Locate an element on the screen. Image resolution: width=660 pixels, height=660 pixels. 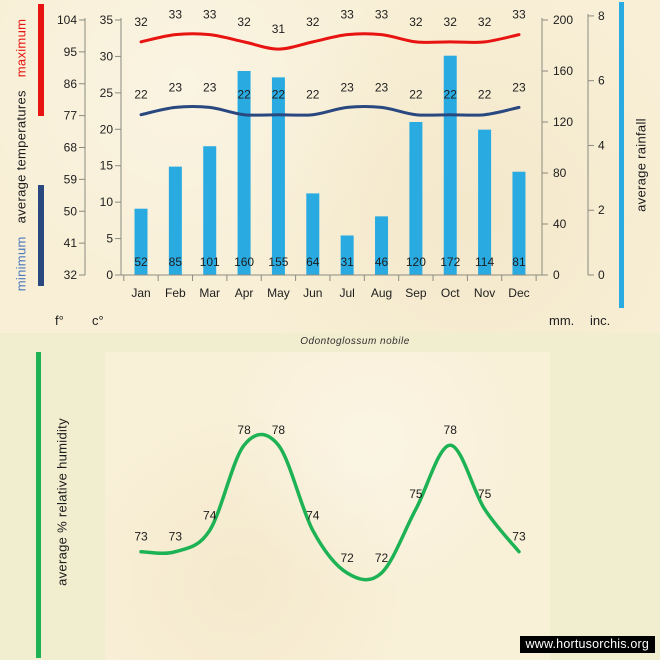
rainfall-bar-aug is located at coordinates (382, 245).